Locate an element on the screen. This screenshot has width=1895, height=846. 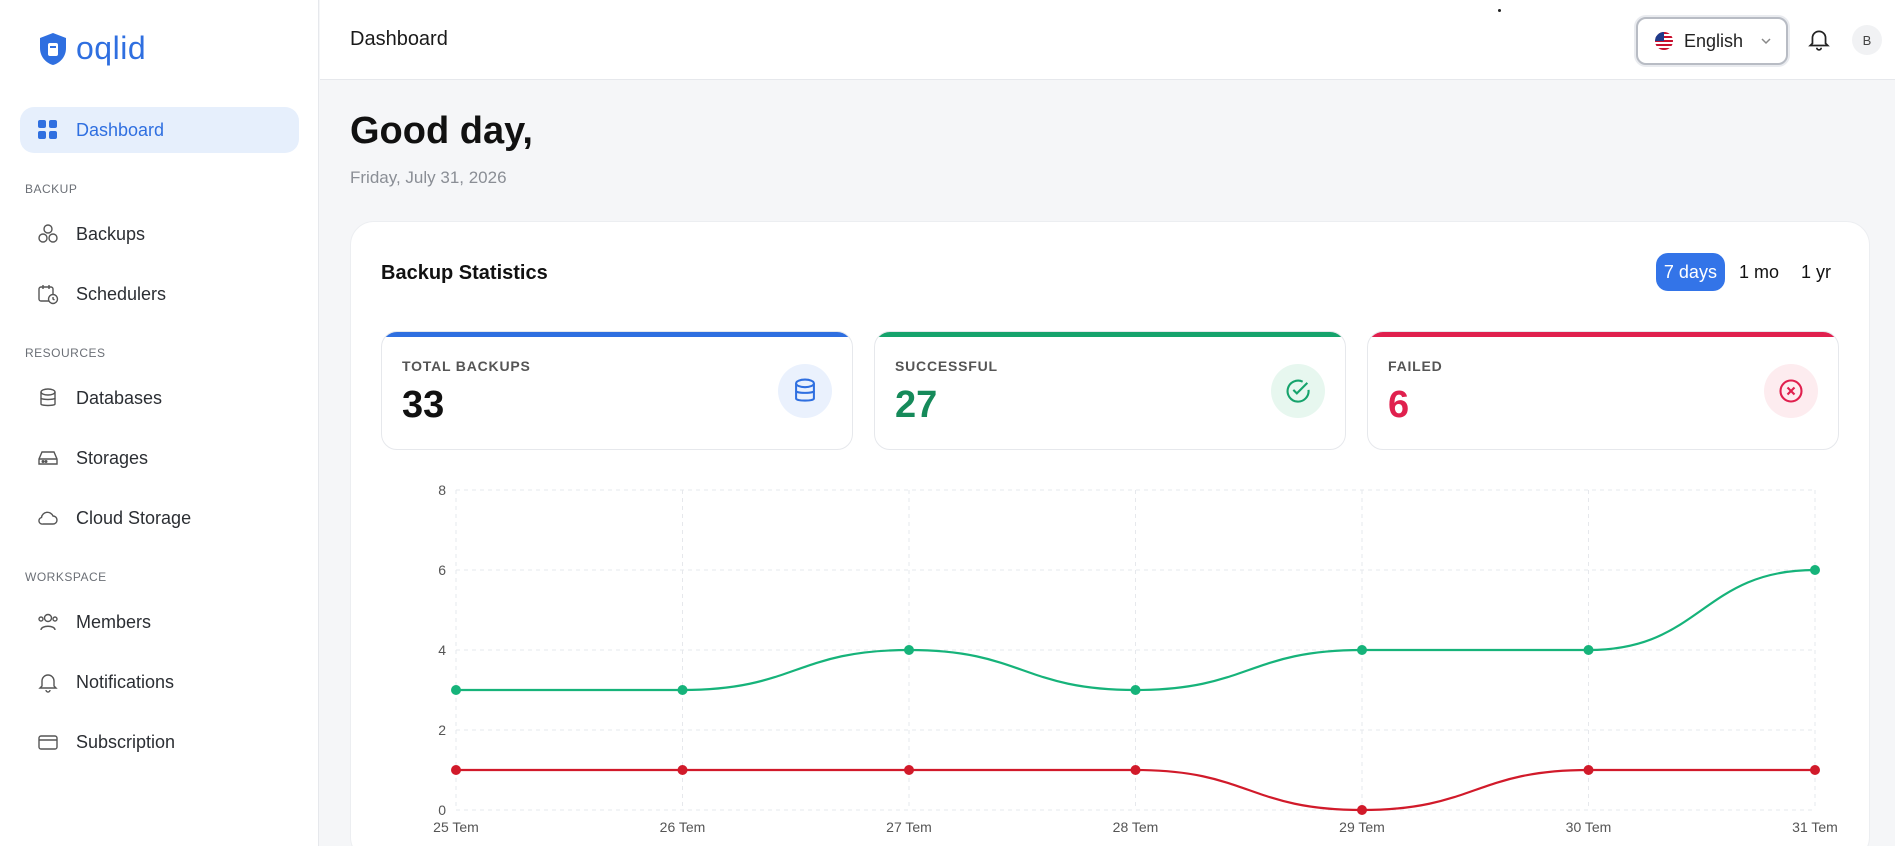
x-tick-label: 31 Tem is located at coordinates (1815, 827).